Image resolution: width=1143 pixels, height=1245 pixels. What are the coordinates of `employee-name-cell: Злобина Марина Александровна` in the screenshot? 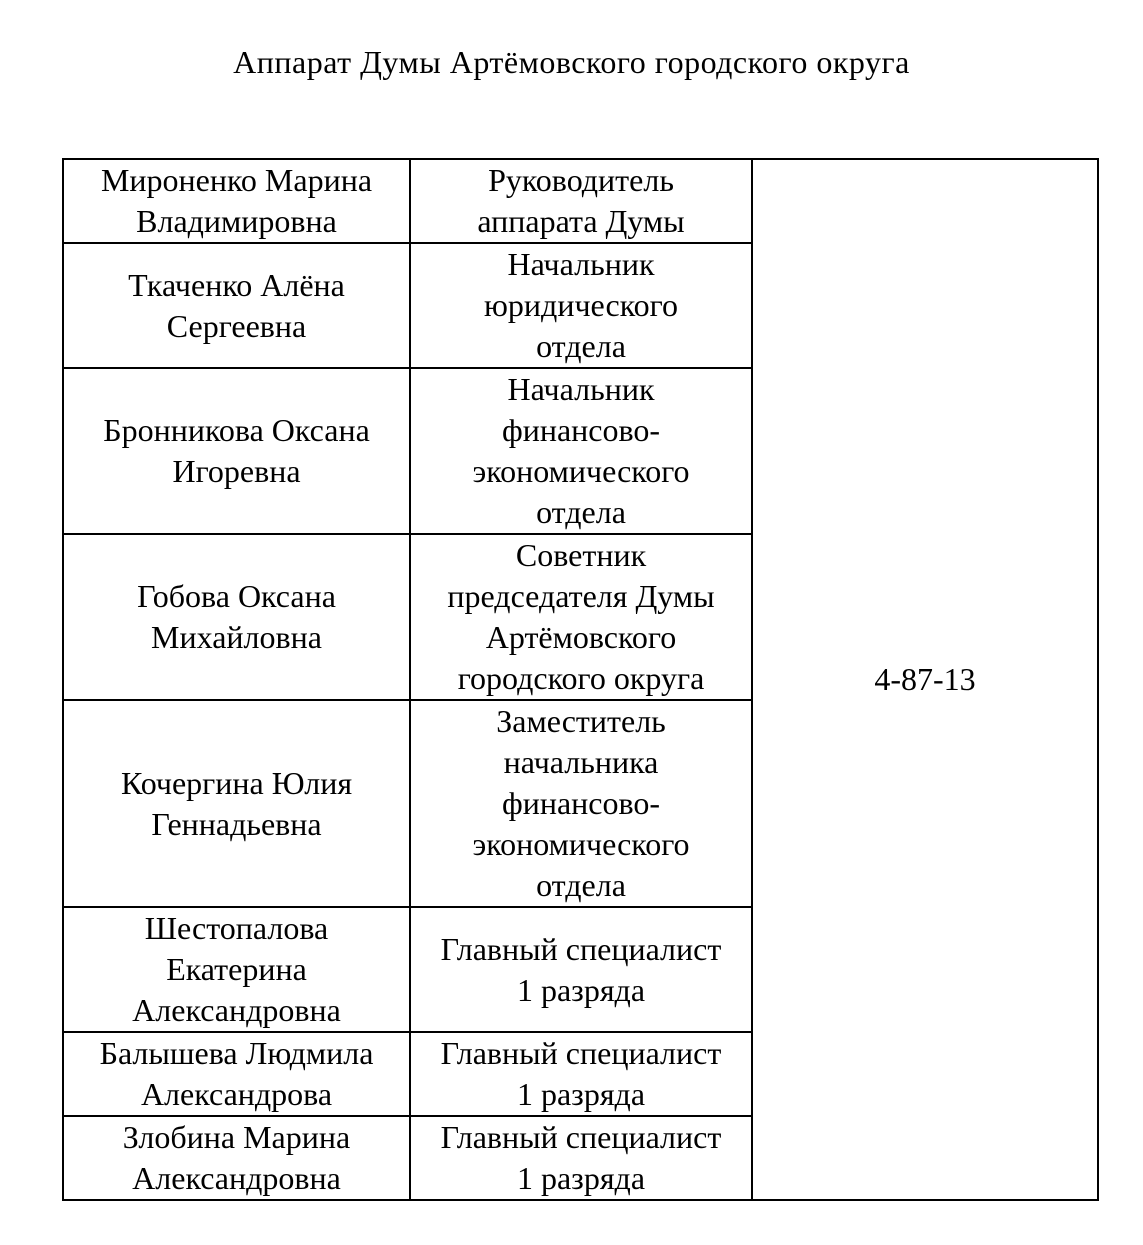 It's located at (236, 1158).